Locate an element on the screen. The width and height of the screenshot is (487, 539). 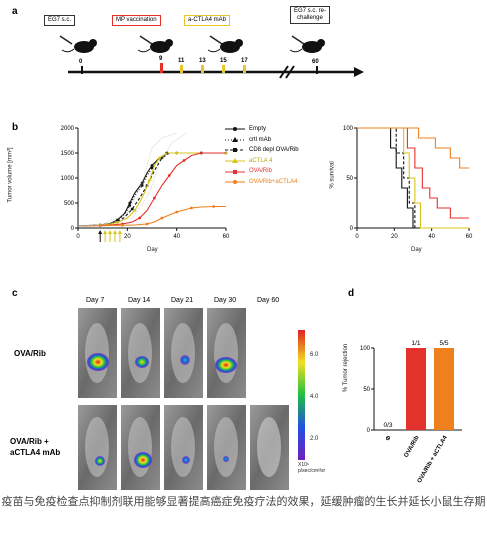
timeline-tick-label: 60 is located at coordinates (315, 62).